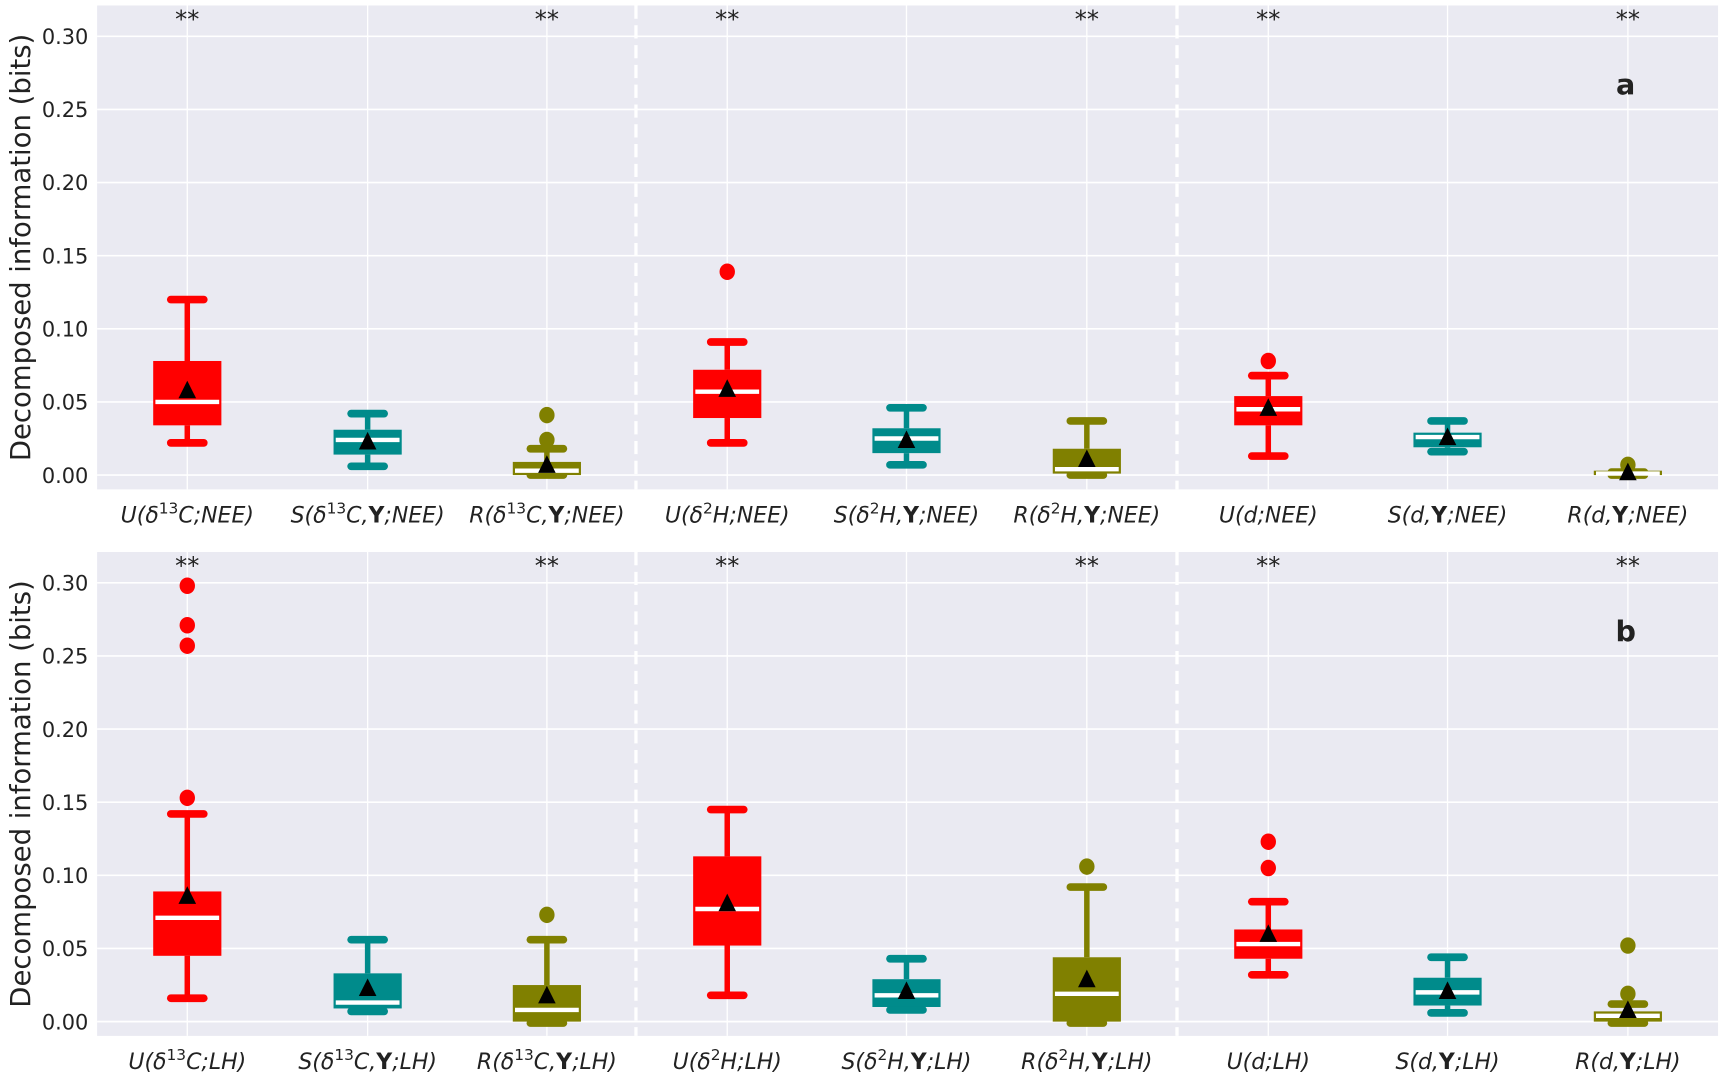  I want to click on box-group: ** U(δ13C;NEE), so click(187, 266).